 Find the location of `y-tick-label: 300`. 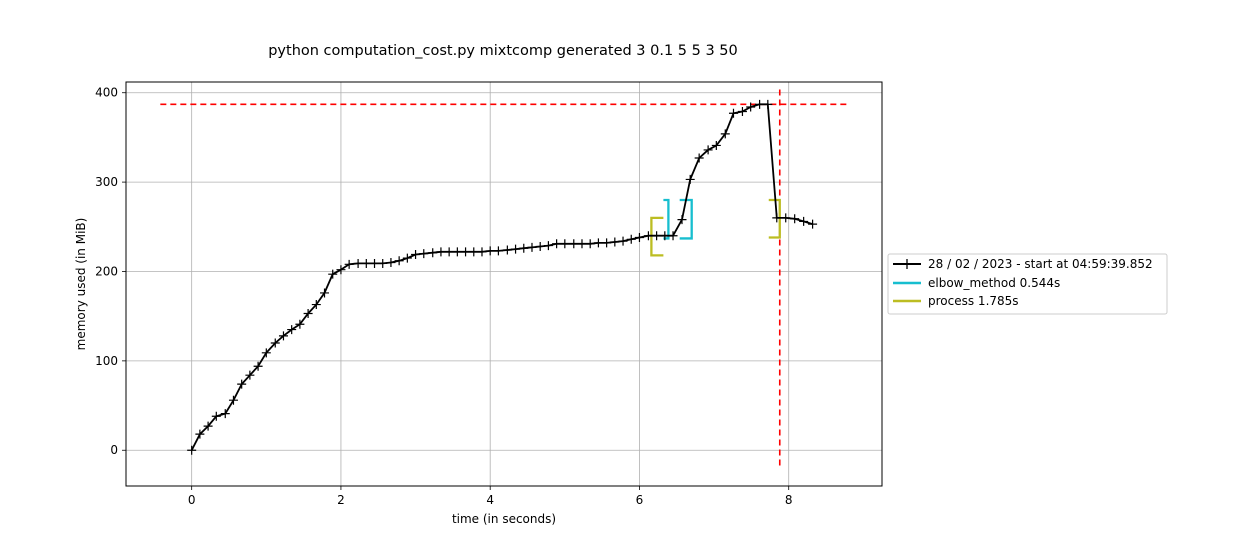

y-tick-label: 300 is located at coordinates (106, 182).